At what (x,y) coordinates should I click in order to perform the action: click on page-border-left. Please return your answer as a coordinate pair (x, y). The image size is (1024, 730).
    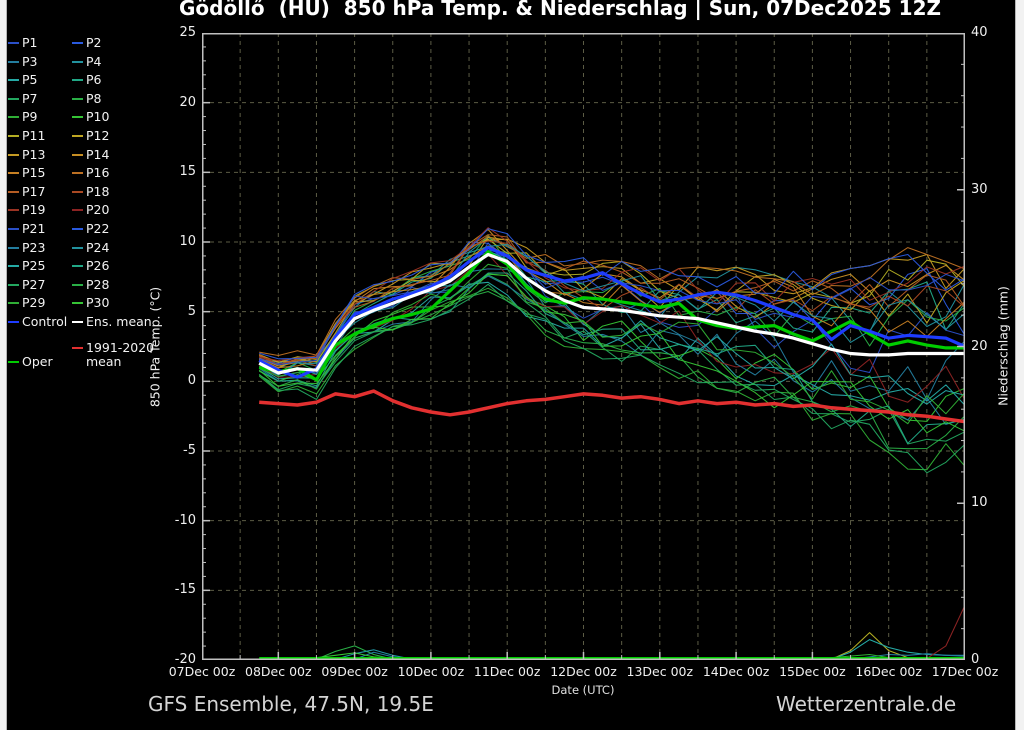
    Looking at the image, I should click on (3, 365).